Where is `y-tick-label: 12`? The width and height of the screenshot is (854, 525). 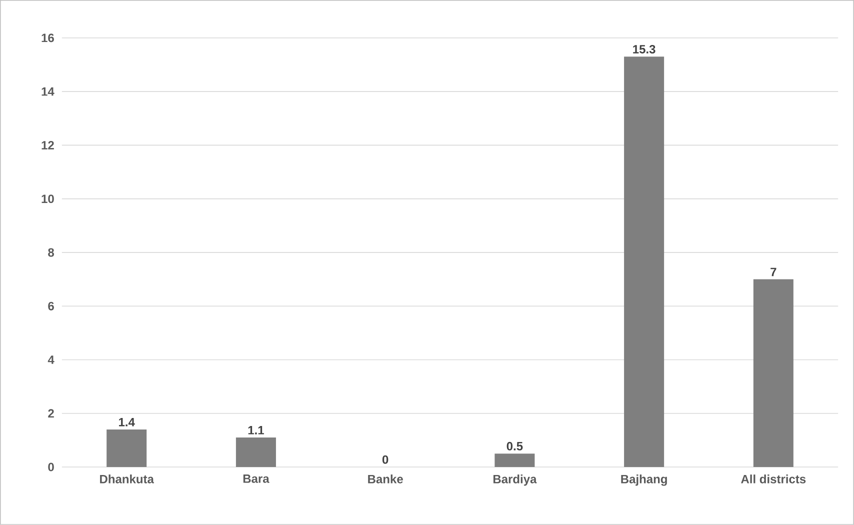
y-tick-label: 12 is located at coordinates (48, 145).